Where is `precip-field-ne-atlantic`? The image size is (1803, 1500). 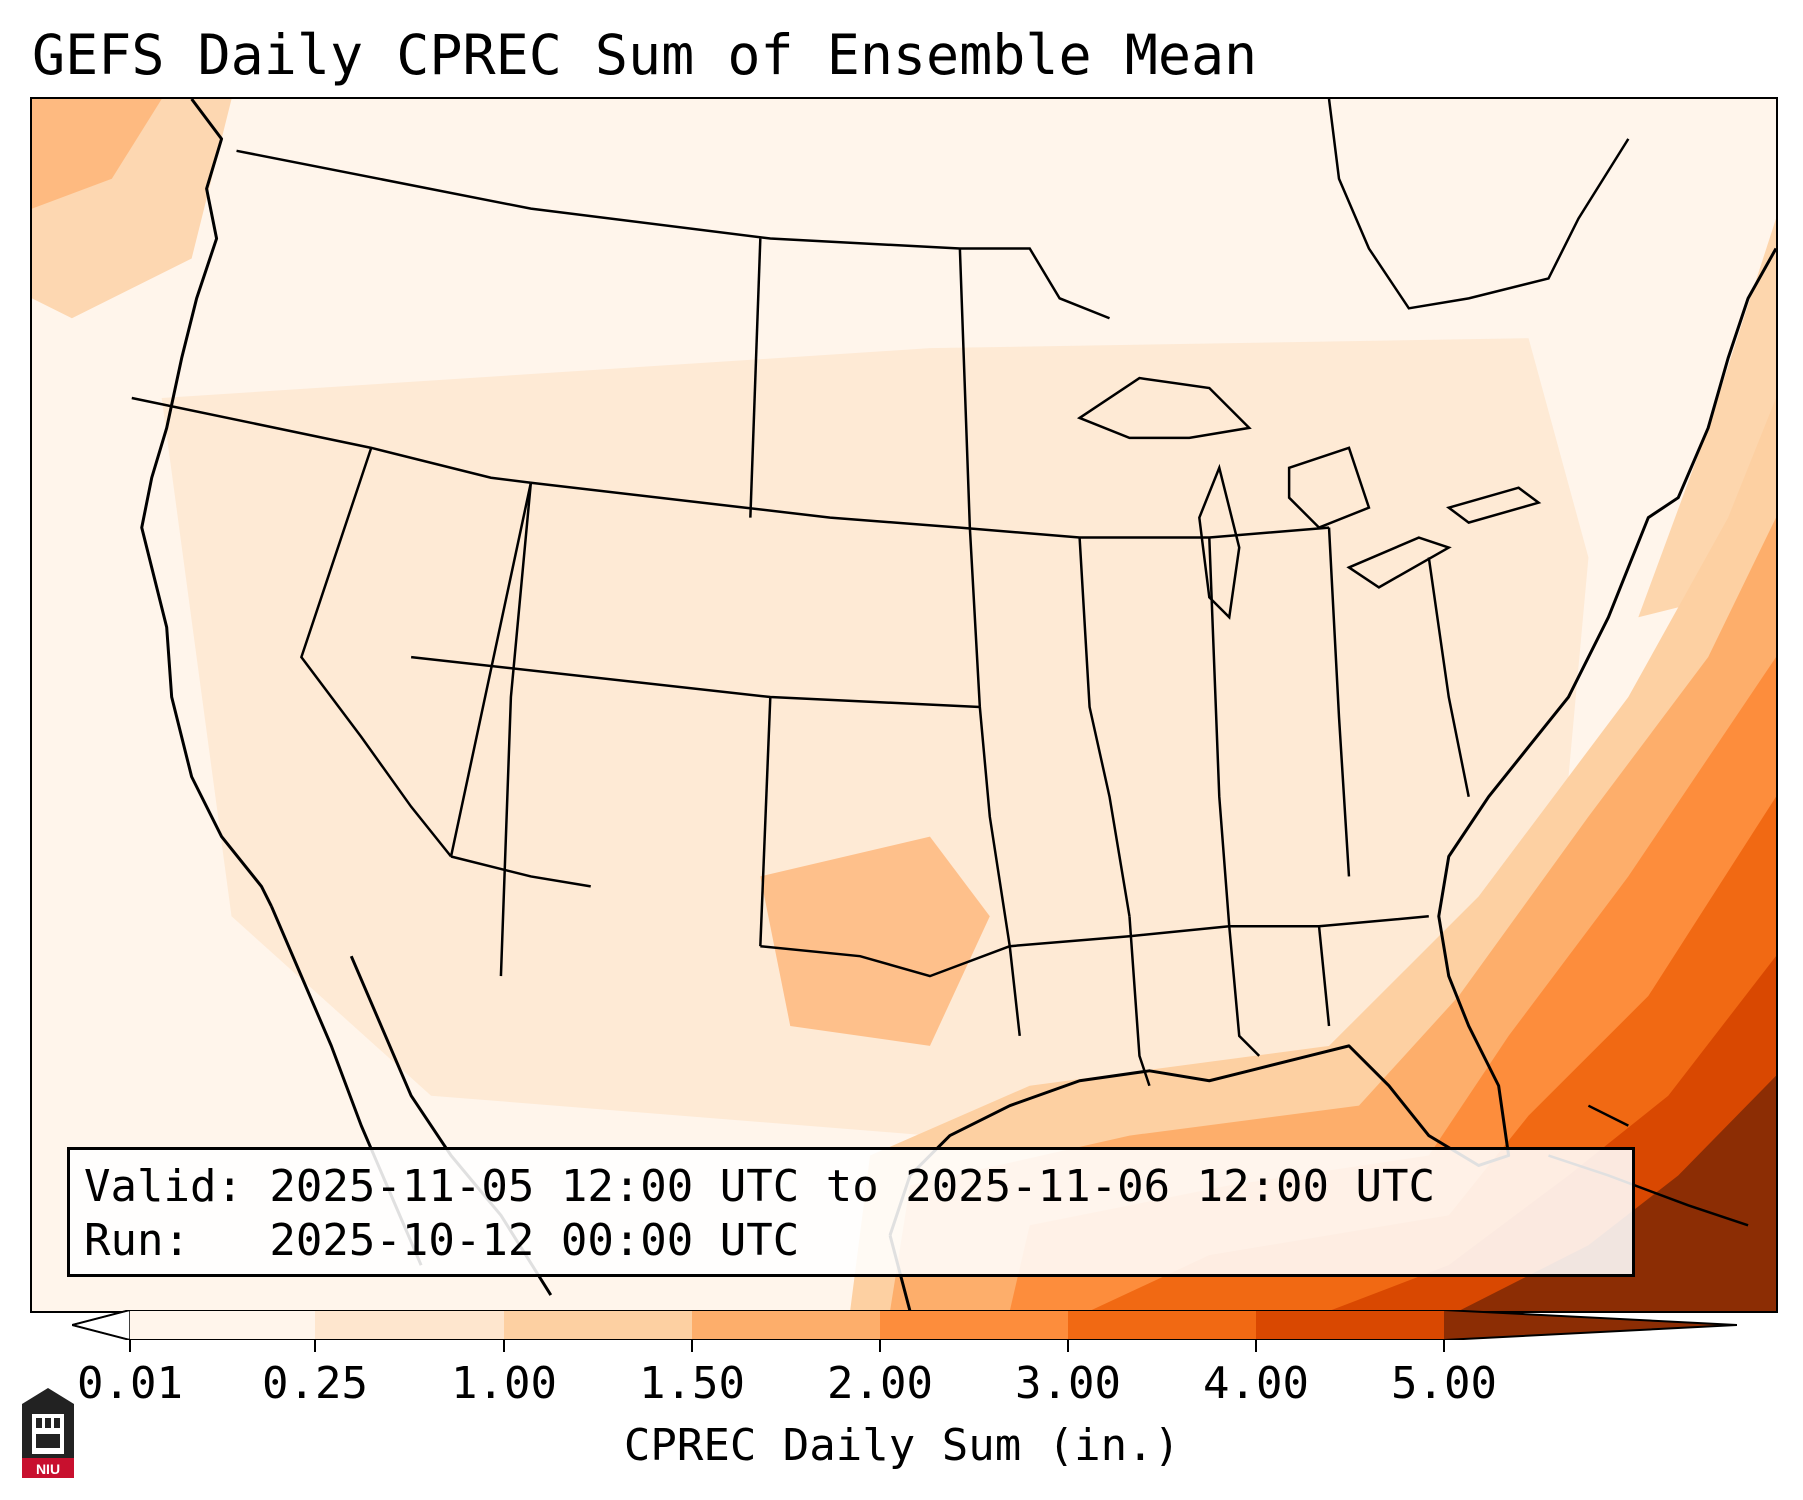 precip-field-ne-atlantic is located at coordinates (1707, 418).